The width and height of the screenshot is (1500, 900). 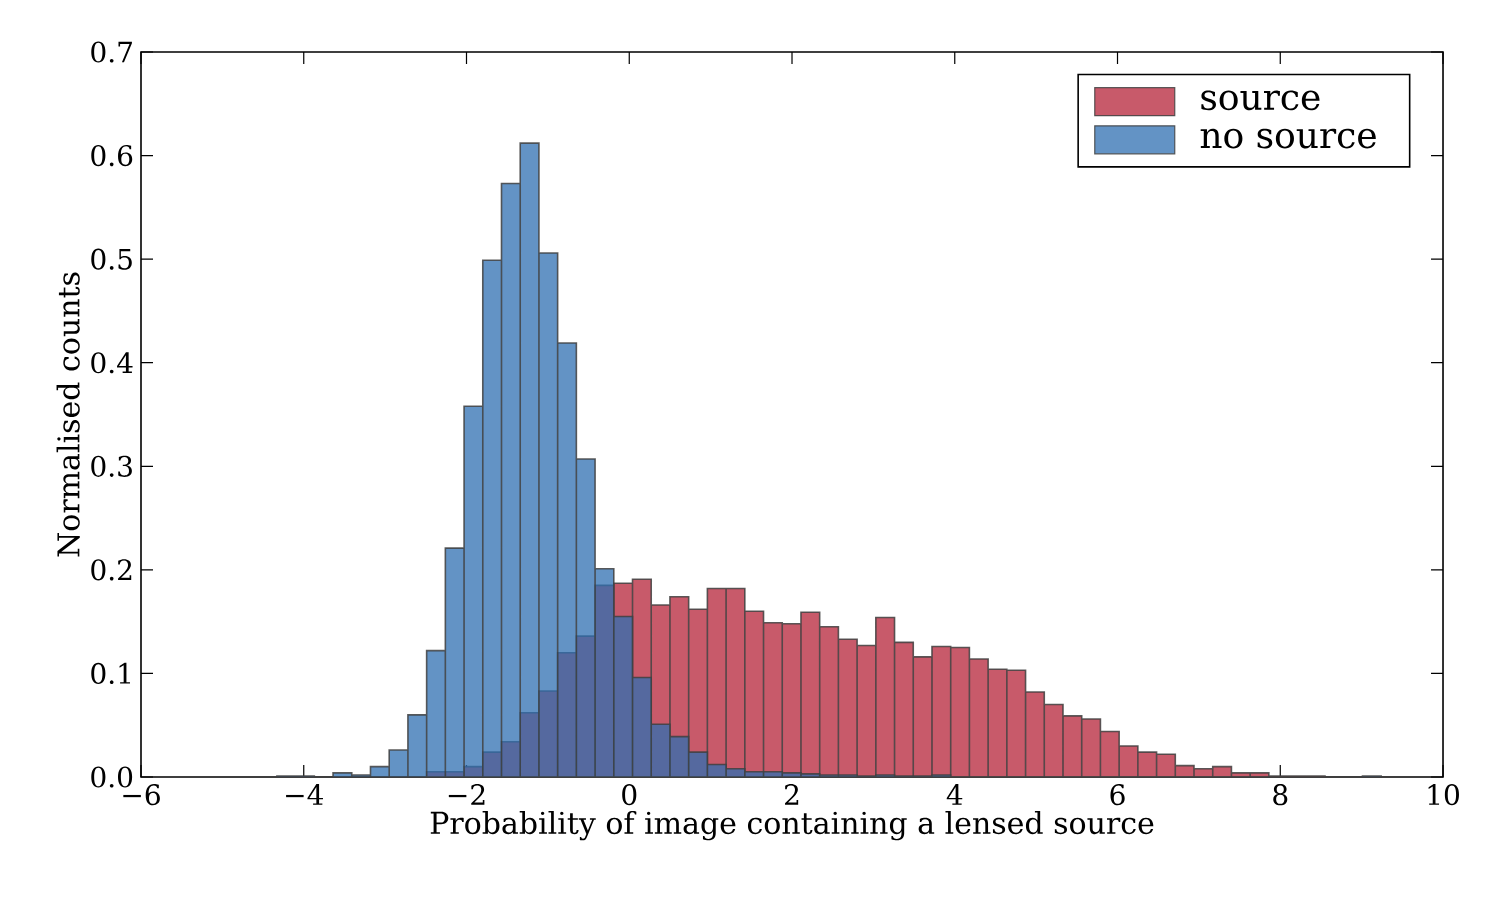 What do you see at coordinates (112, 155) in the screenshot?
I see `y-tick-label: 0.6` at bounding box center [112, 155].